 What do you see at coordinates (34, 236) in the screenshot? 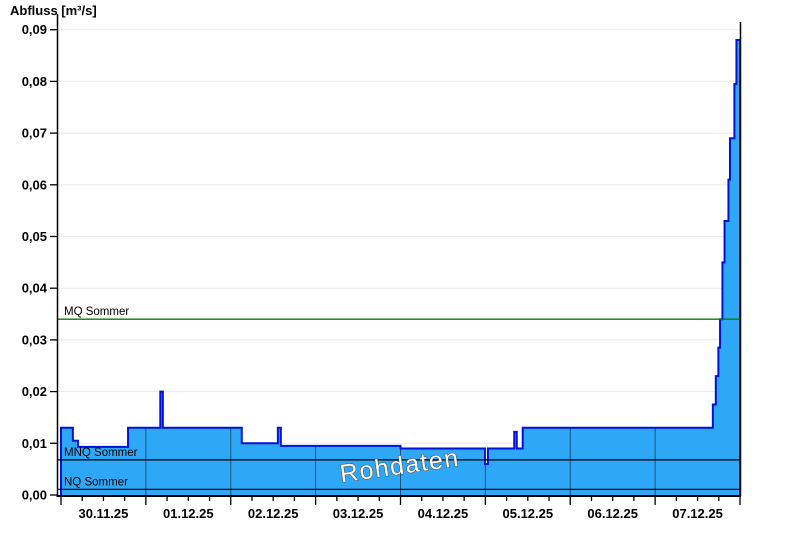
I see `y-tick-label: 0,05` at bounding box center [34, 236].